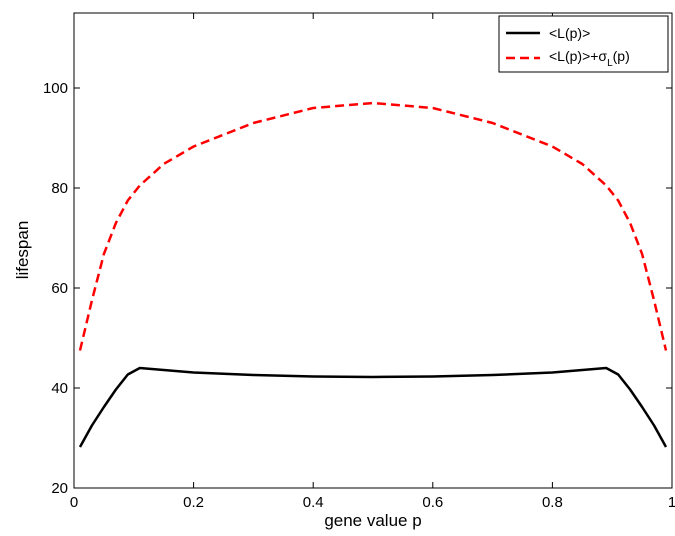 Image resolution: width=675 pixels, height=536 pixels. Describe the element at coordinates (569, 33) in the screenshot. I see `legend-label-mean: <L(p)>` at that location.